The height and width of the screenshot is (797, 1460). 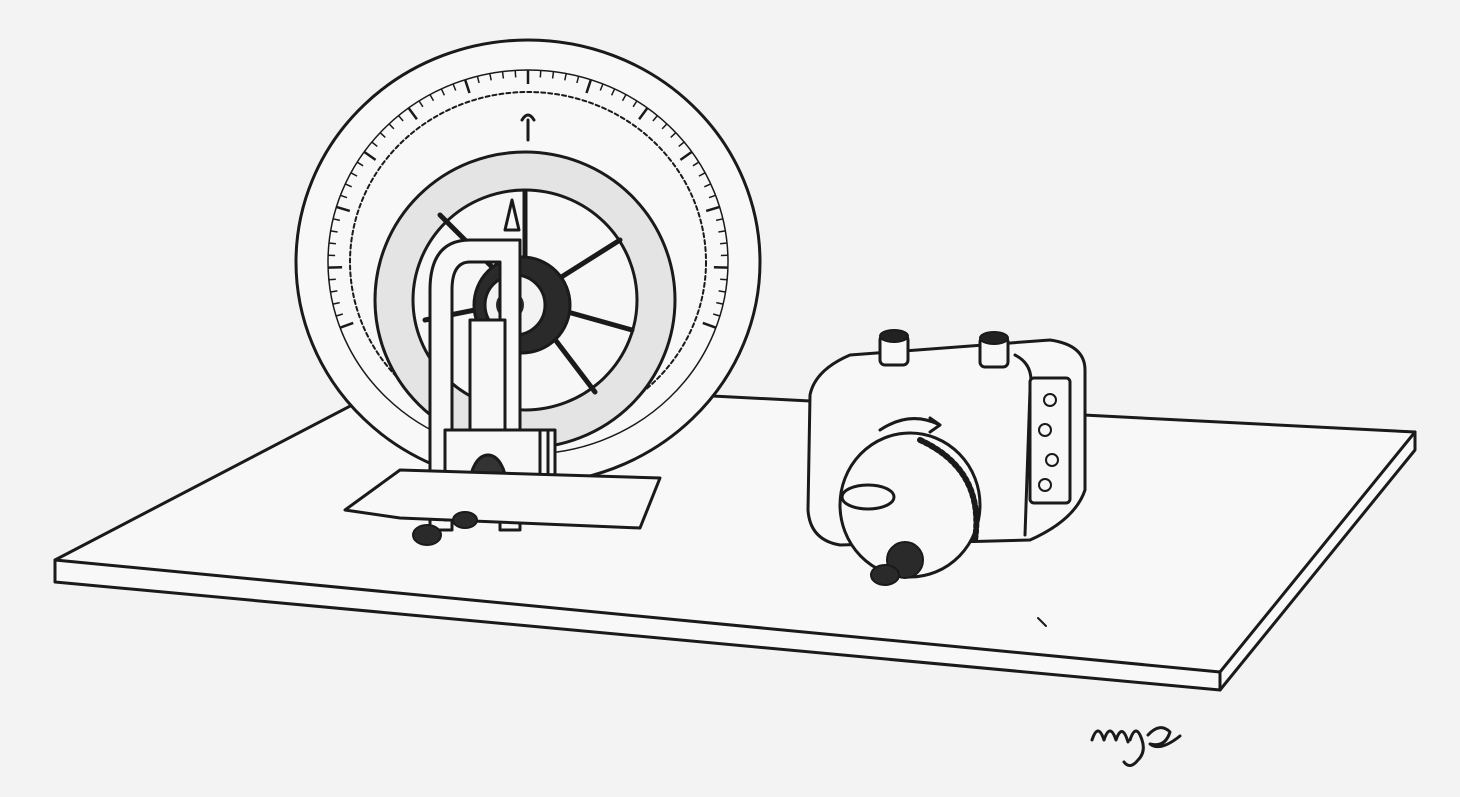 I want to click on handwritten-signature-icon, so click(x=1136, y=746).